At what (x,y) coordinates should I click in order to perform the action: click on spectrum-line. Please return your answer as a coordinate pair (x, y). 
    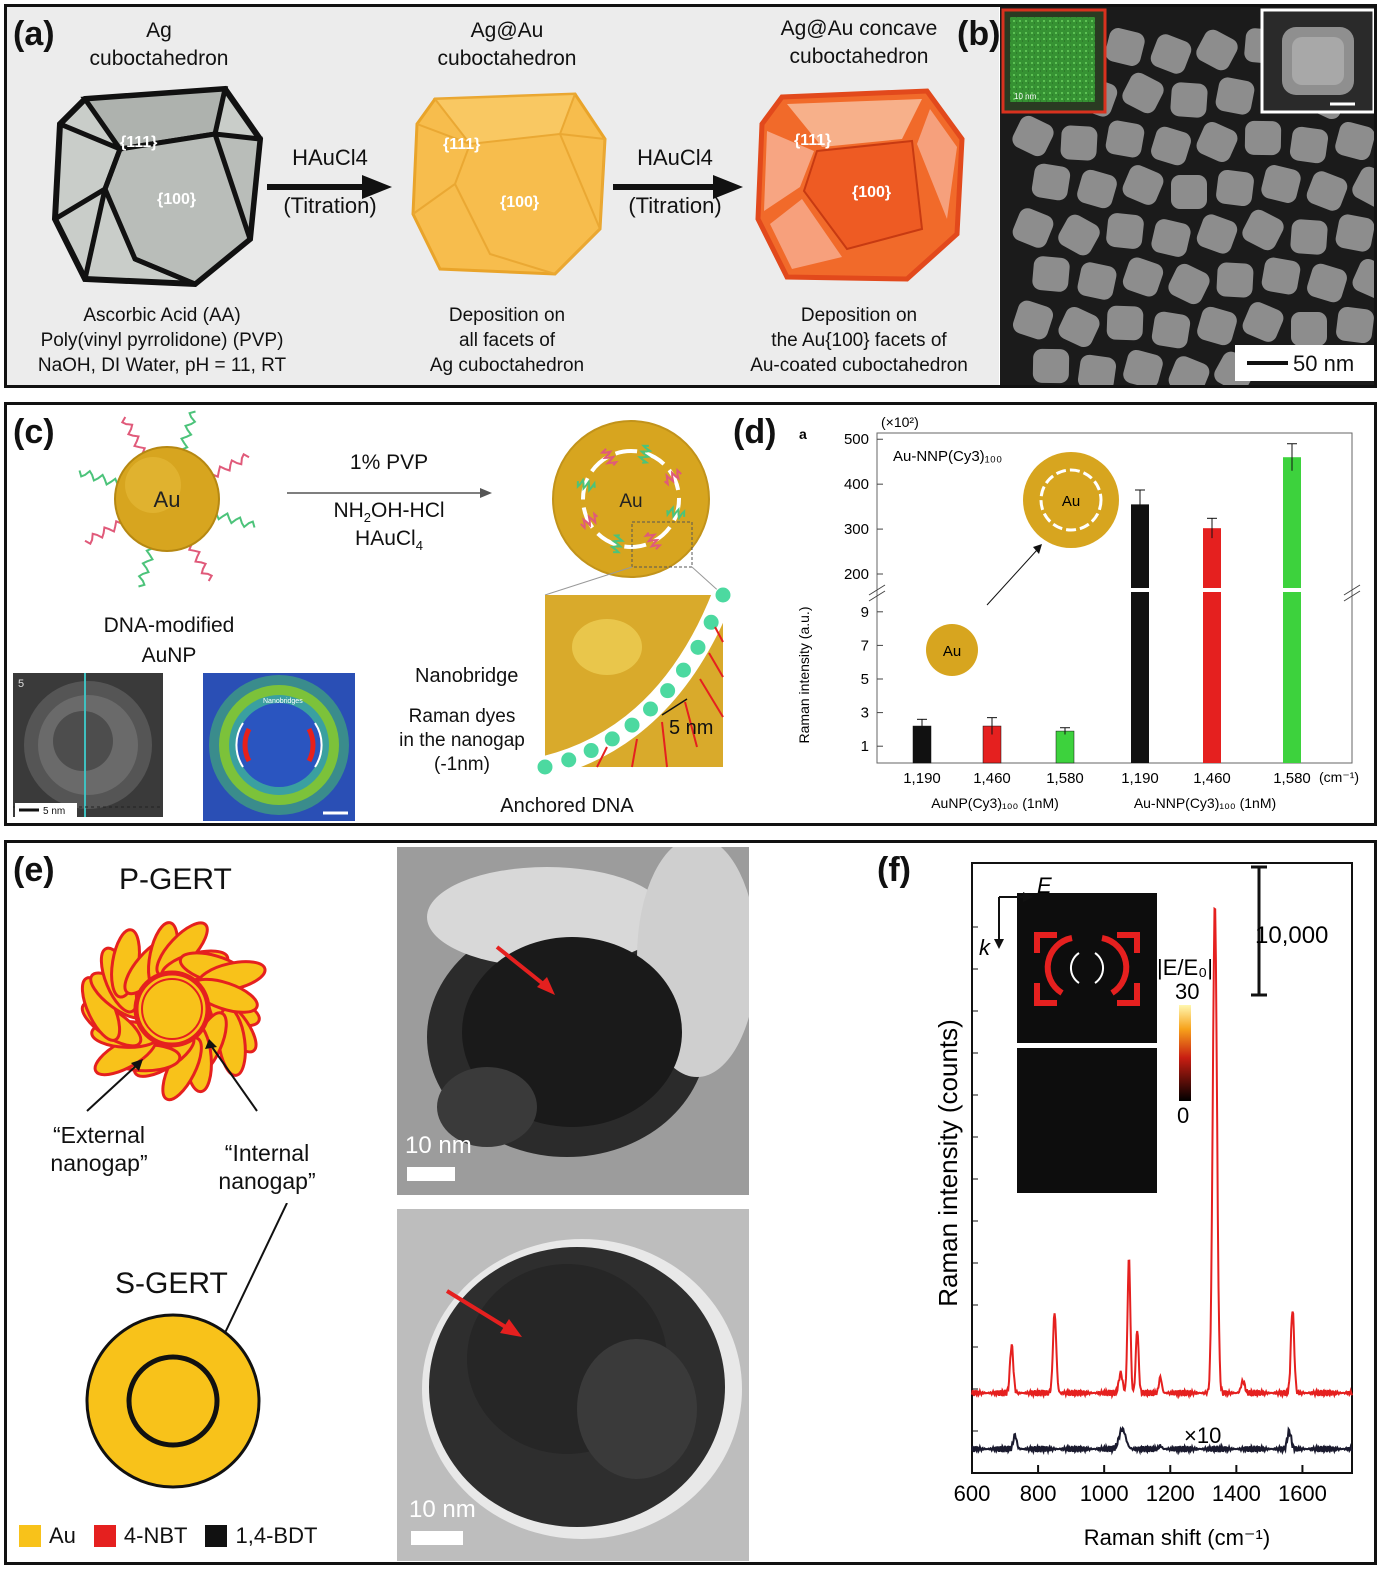
    Looking at the image, I should click on (1162, 1153).